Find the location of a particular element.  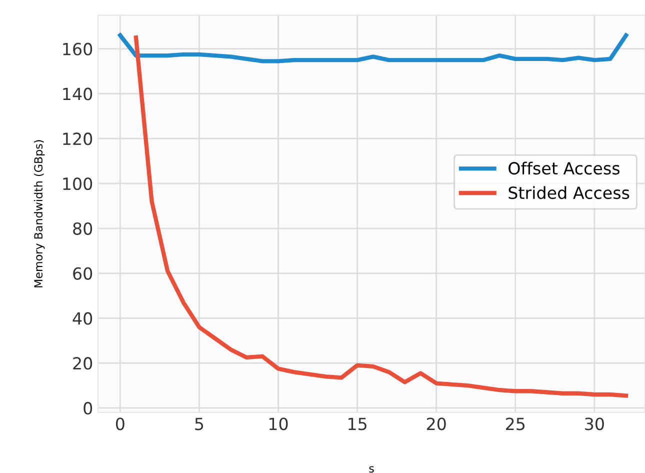

x-axis-title: s is located at coordinates (371, 469).